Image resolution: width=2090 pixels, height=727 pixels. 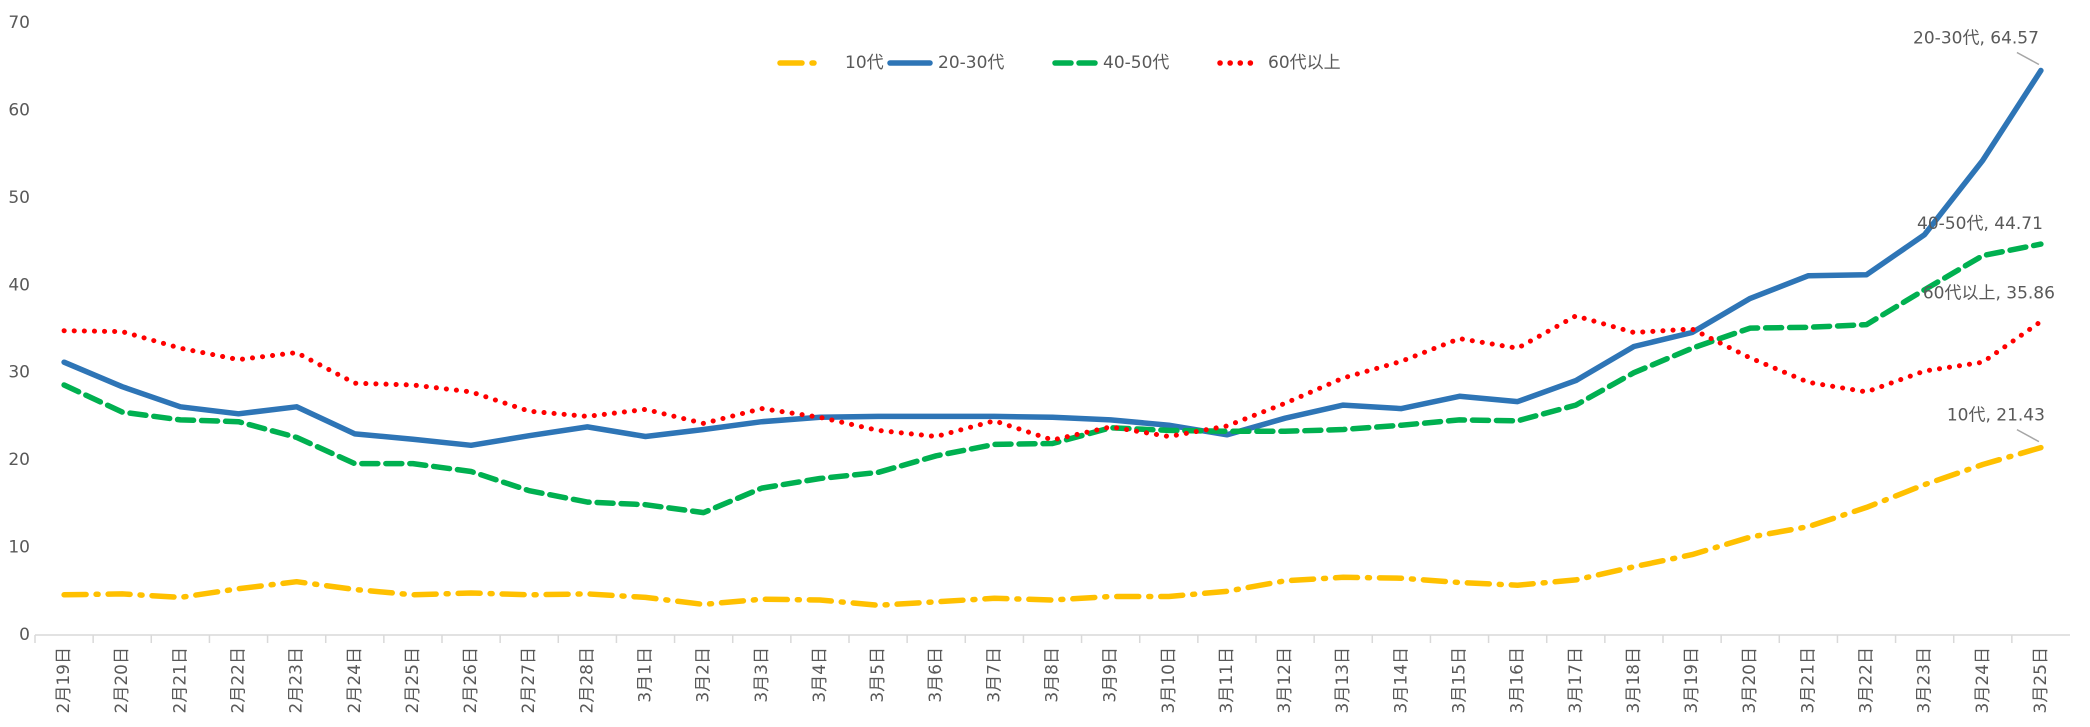 I want to click on x-tick-label: 2月28日, so click(x=587, y=680).